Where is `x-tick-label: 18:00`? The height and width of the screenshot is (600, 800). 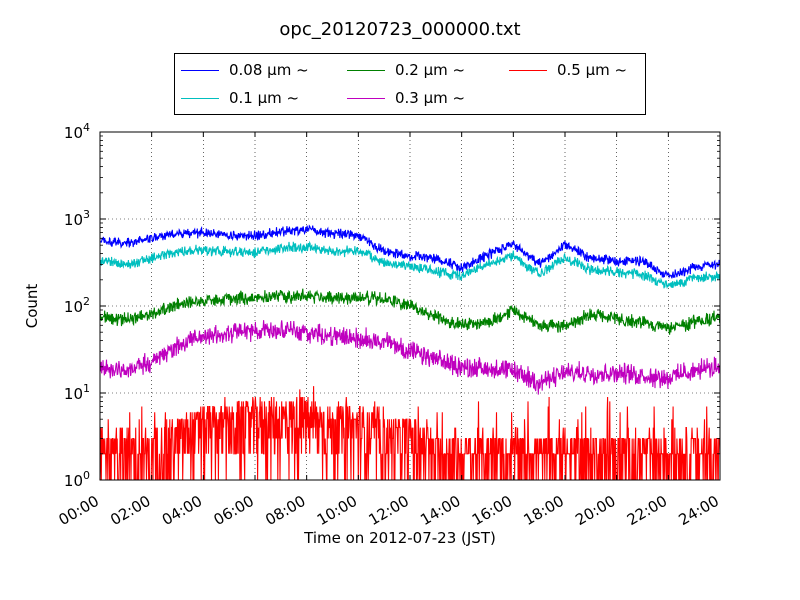
x-tick-label: 18:00 is located at coordinates (544, 510).